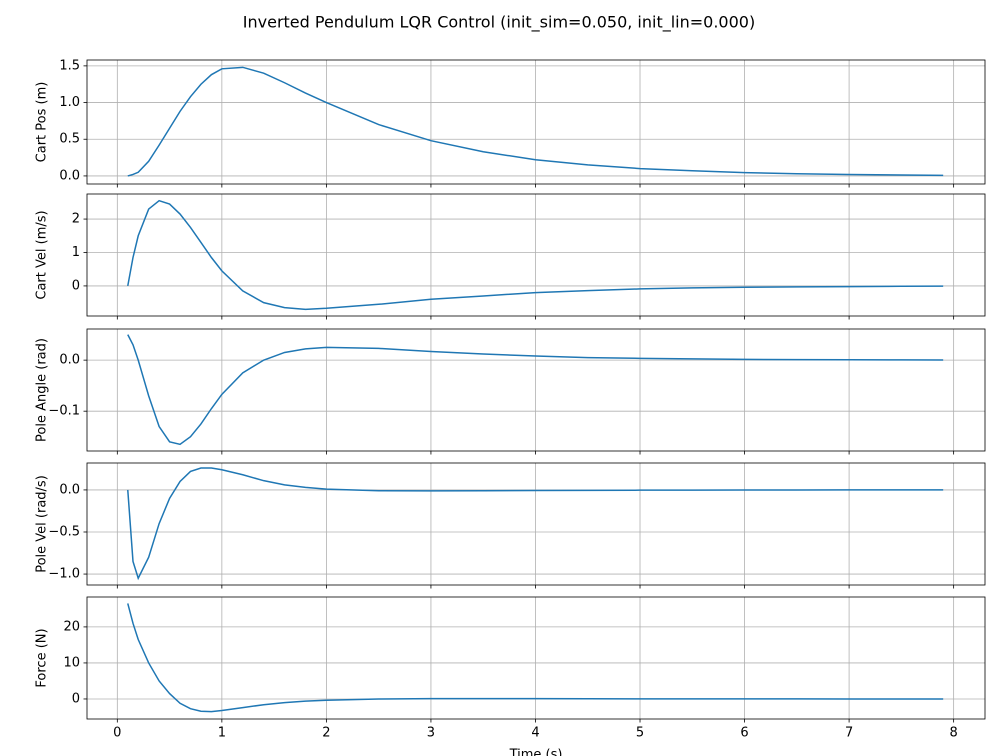 Image resolution: width=999 pixels, height=756 pixels. I want to click on y-tick-label: 20, so click(71, 626).